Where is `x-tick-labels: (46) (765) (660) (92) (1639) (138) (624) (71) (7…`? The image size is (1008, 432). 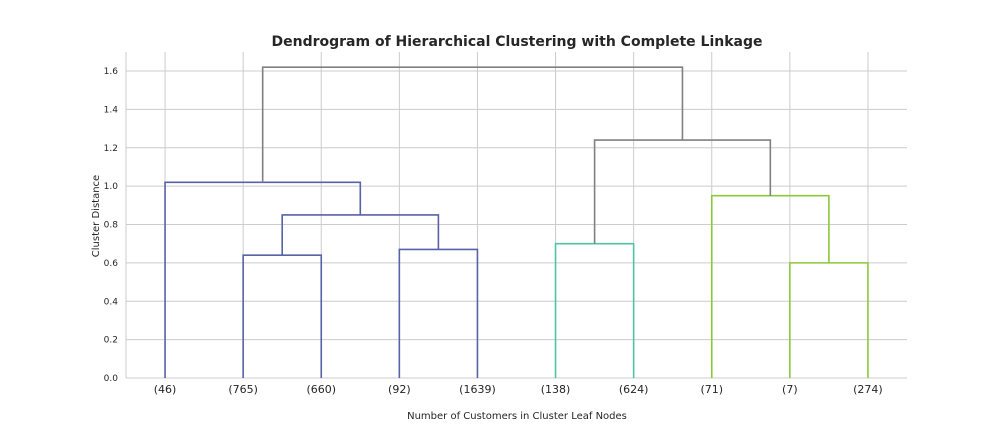
x-tick-labels: (46) (765) (660) (92) (1639) (138) (624) (71) (7… is located at coordinates (518, 389).